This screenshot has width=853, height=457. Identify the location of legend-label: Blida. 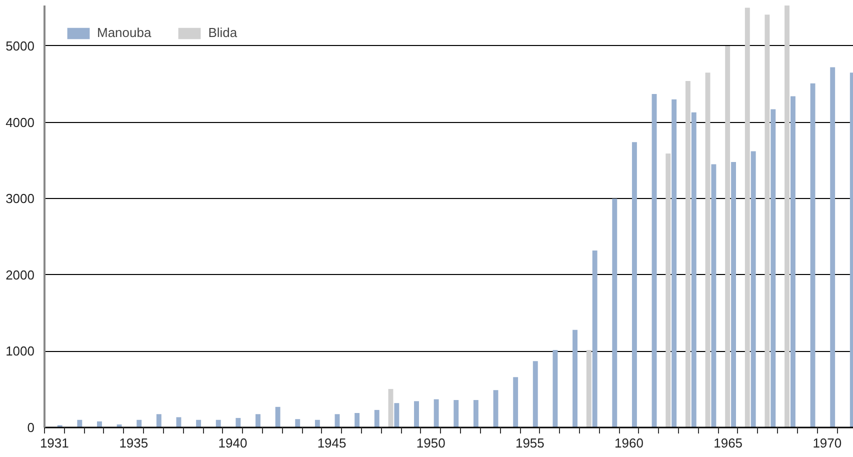
(223, 32).